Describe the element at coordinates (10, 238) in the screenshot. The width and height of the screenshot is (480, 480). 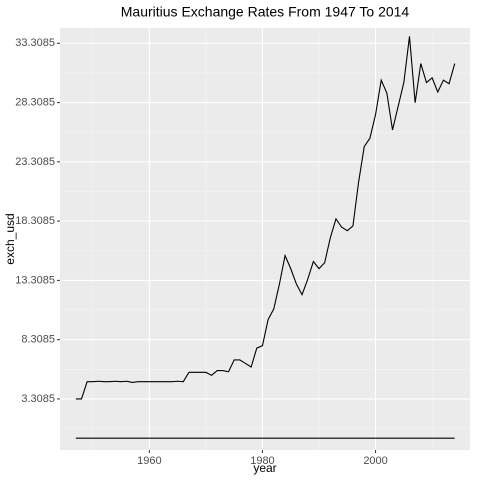
I see `y-axis-title: exch_usd` at that location.